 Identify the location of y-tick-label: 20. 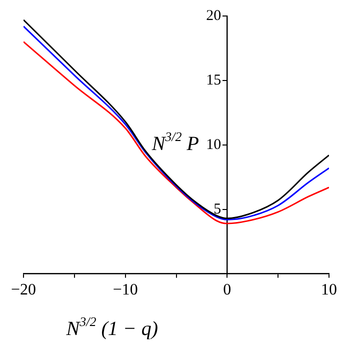
(214, 16).